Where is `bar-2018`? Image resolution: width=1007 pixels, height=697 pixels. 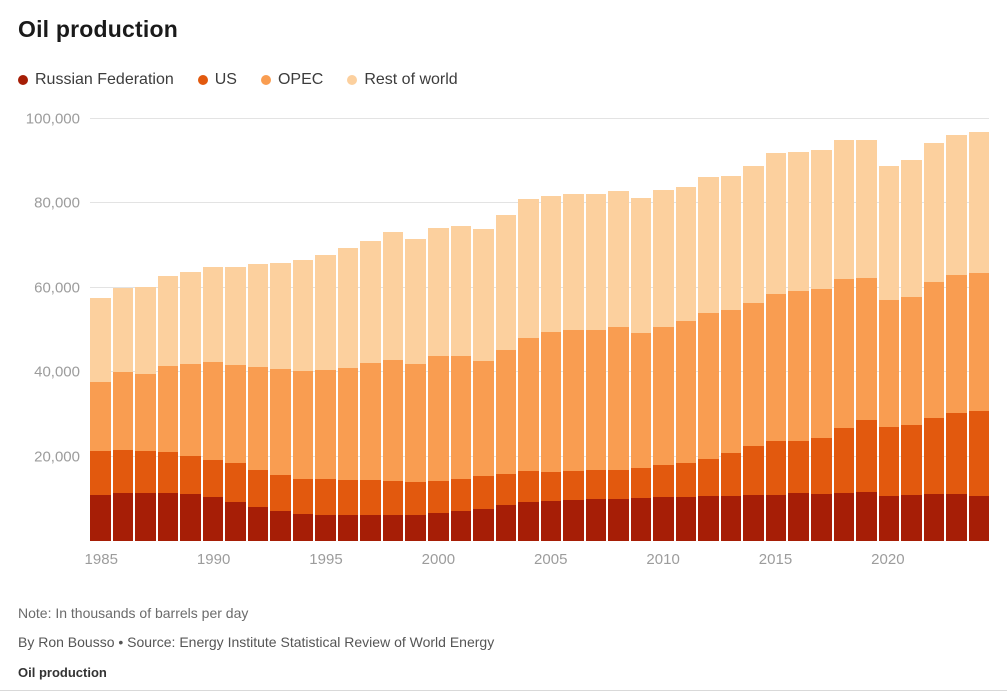 bar-2018 is located at coordinates (844, 340).